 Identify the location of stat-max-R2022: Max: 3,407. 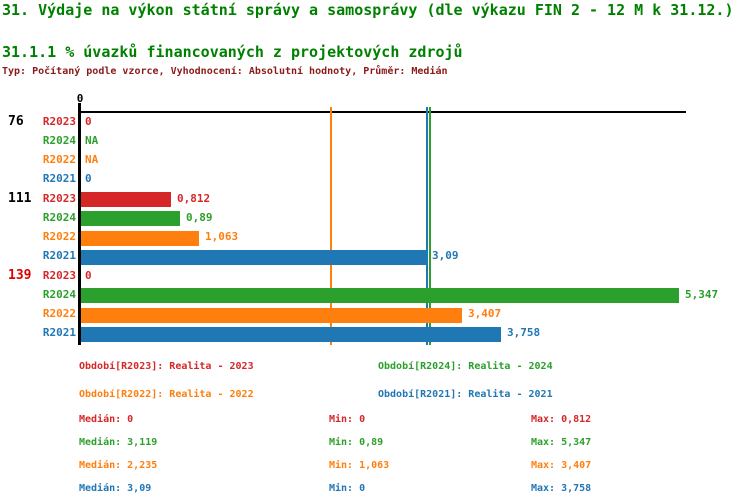
(561, 465).